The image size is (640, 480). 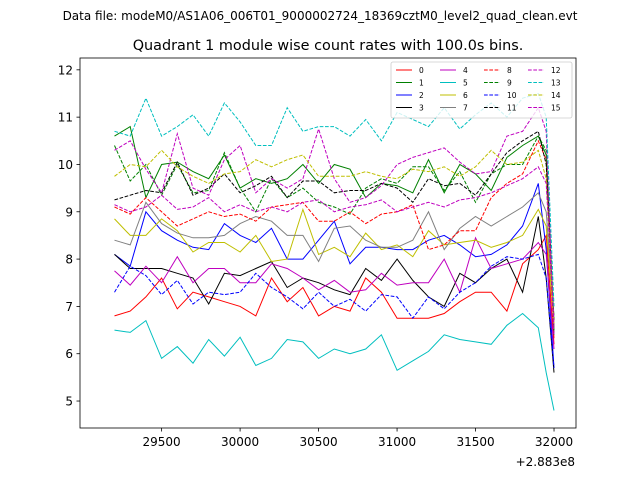 What do you see at coordinates (465, 95) in the screenshot?
I see `legend-label-6: 6` at bounding box center [465, 95].